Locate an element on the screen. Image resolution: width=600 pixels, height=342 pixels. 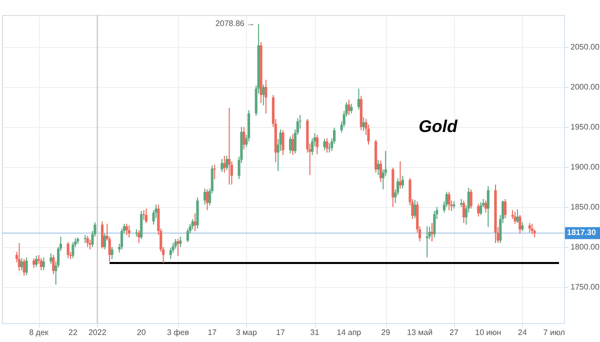
annotation: 2078.86 → is located at coordinates (235, 23).